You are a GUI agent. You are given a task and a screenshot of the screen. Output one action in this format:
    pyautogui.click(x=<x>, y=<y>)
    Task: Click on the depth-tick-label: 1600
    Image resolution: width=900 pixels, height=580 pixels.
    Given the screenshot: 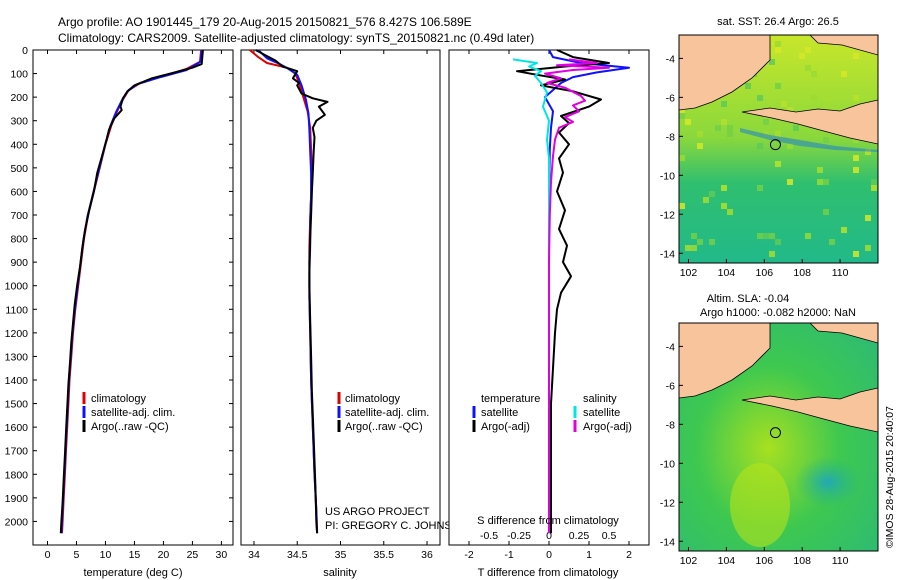 What is the action you would take?
    pyautogui.click(x=17, y=428)
    